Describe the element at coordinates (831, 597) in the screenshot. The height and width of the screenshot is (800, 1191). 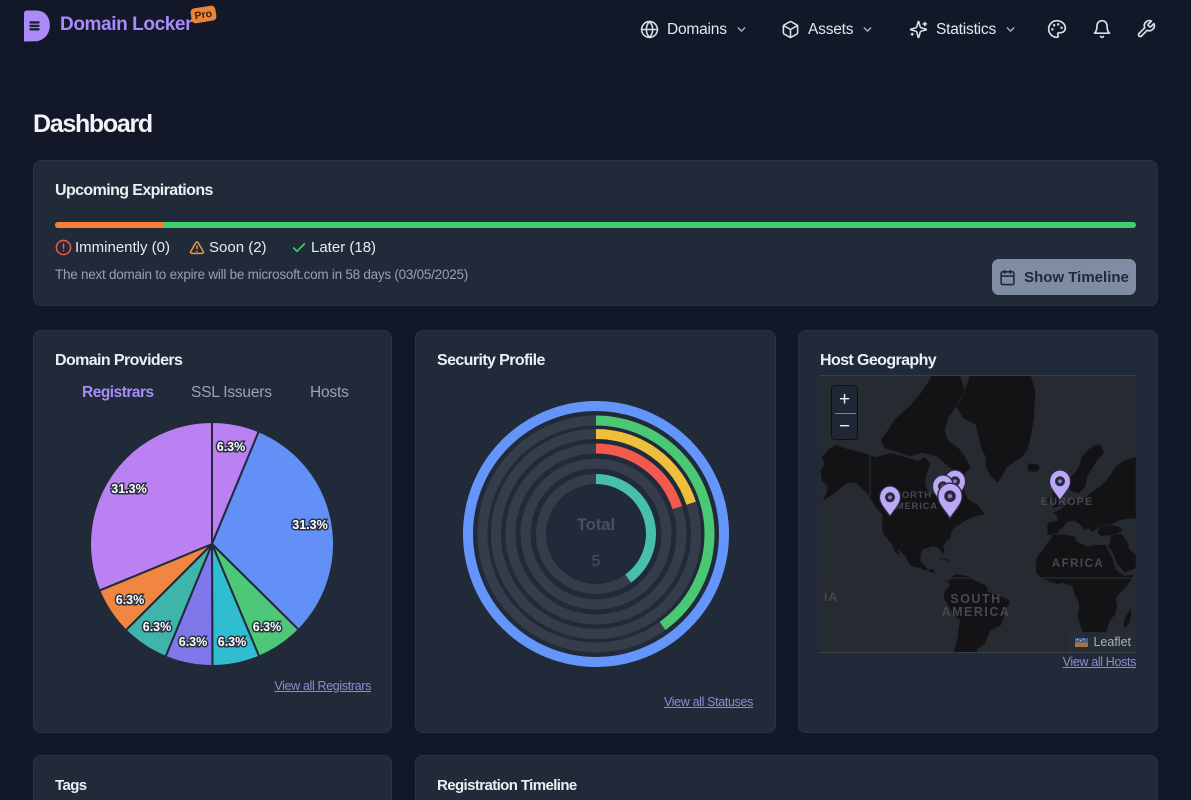
I see `svg-text: IA` at that location.